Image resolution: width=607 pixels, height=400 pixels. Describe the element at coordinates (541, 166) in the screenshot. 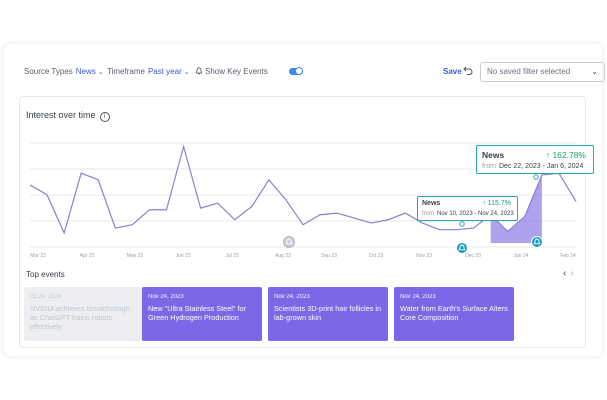

I see `tooltip-large-range: Dec 22, 2023 - Jan 6, 2024` at that location.